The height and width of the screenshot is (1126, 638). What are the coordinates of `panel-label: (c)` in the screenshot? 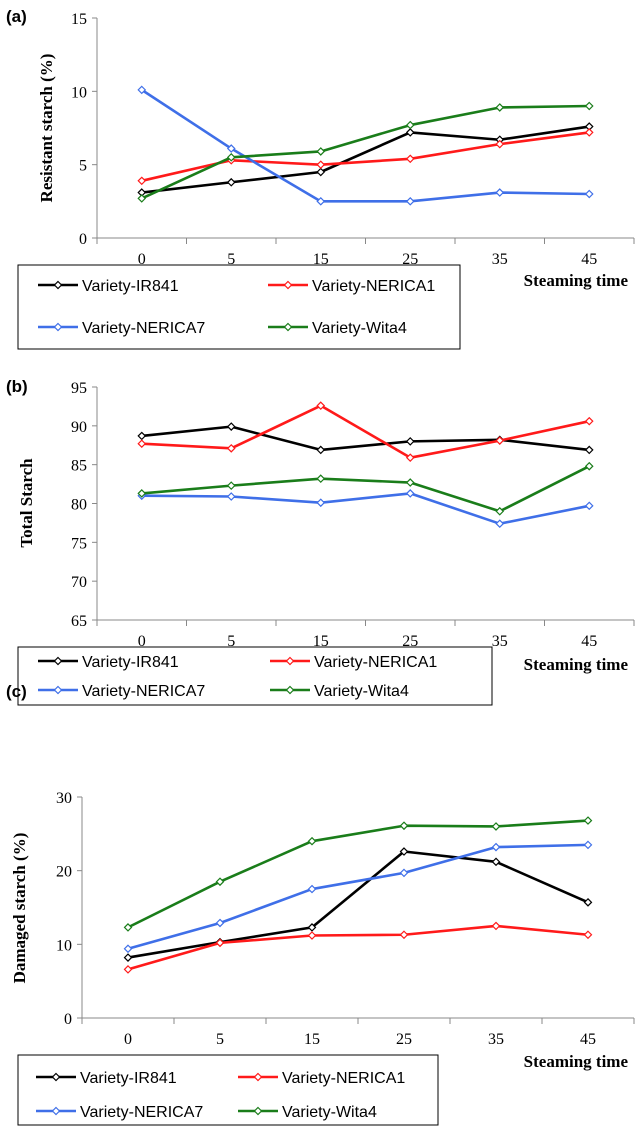 It's located at (16, 691).